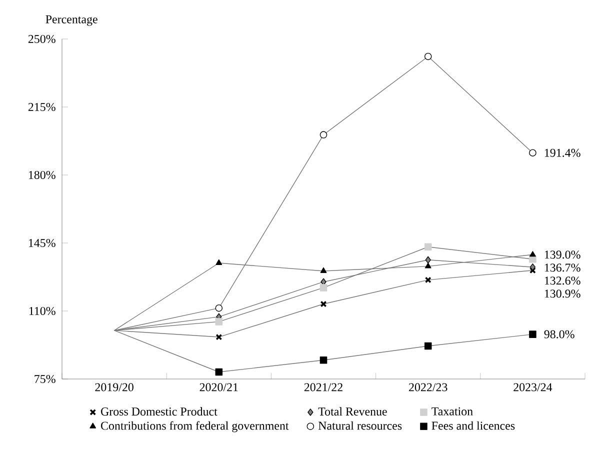 The width and height of the screenshot is (599, 461). Describe the element at coordinates (533, 387) in the screenshot. I see `x-tick-label: 2023/24` at that location.